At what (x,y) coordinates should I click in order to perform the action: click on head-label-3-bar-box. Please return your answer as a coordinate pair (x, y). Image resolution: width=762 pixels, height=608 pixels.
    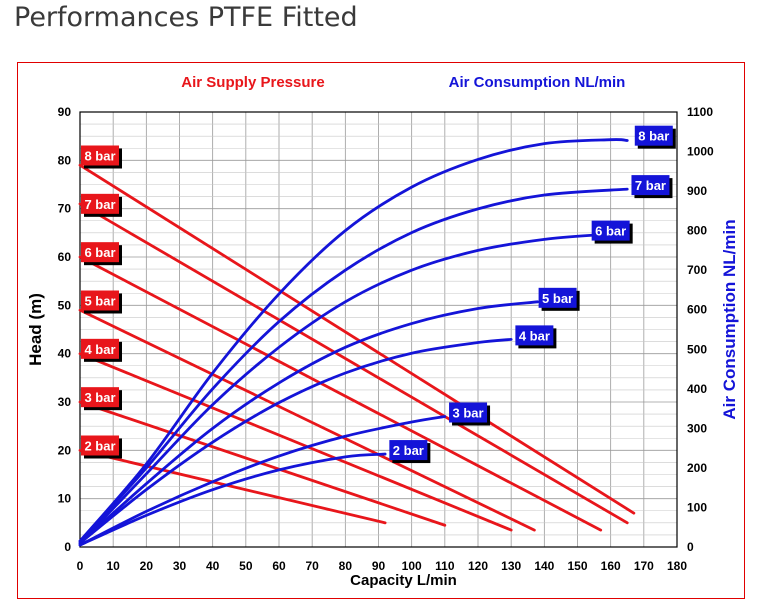
    Looking at the image, I should click on (100, 397).